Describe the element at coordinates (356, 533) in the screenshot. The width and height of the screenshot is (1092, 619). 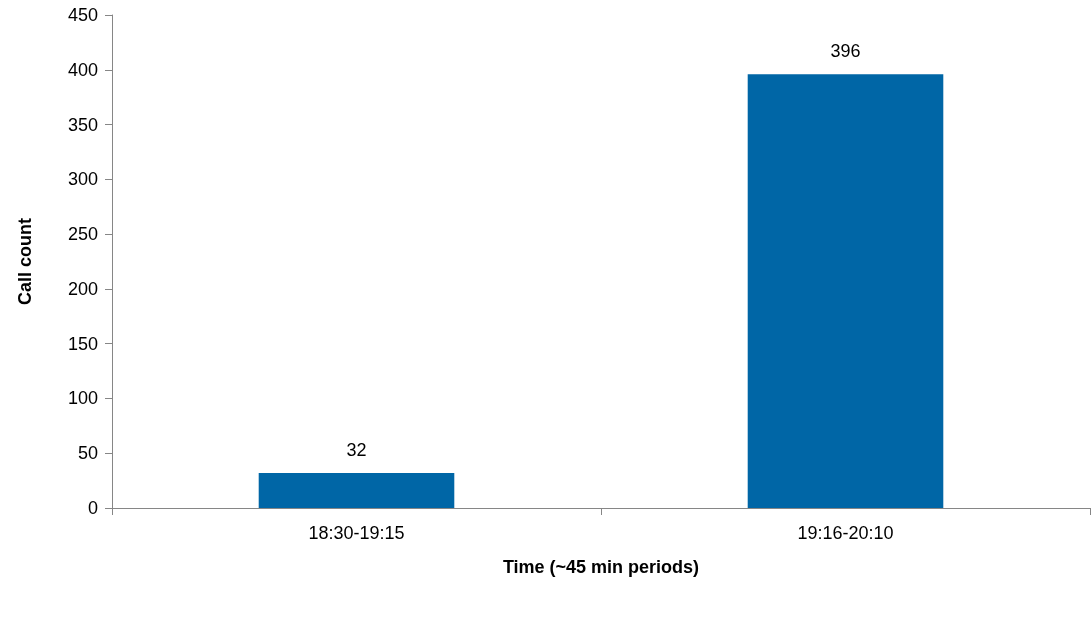
I see `x-tick-label: 18:30-19:15` at that location.